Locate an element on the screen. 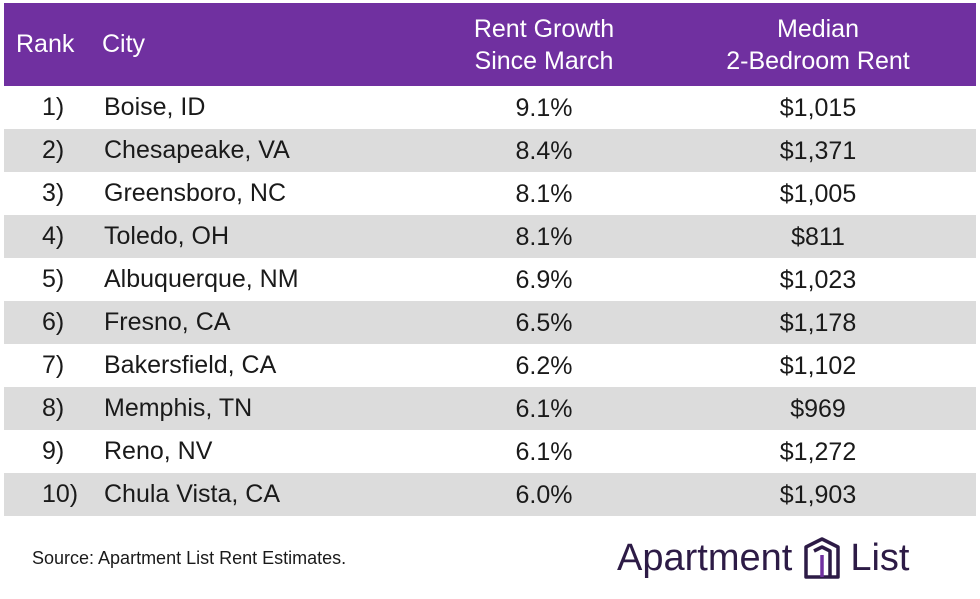  rank-cell: 1) is located at coordinates (53, 107).